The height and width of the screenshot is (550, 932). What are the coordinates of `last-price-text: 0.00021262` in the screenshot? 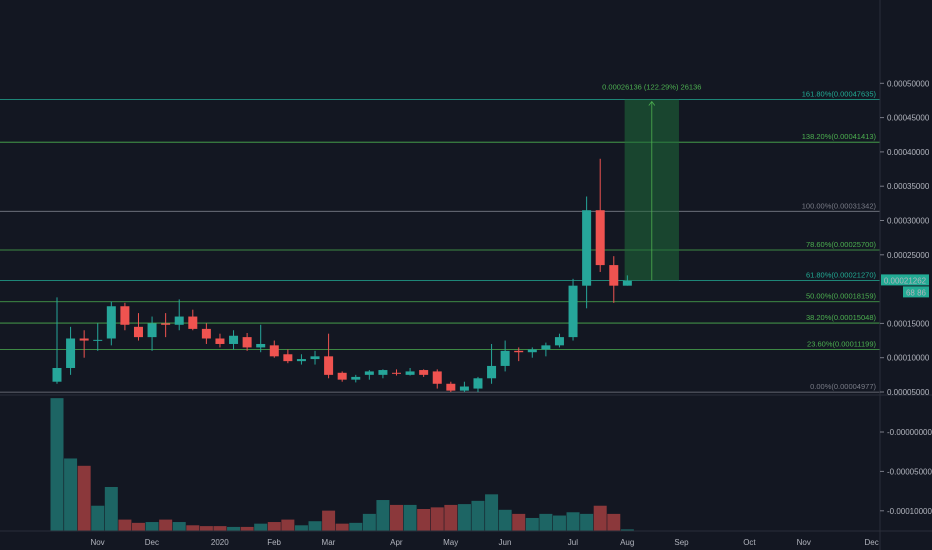 It's located at (905, 280).